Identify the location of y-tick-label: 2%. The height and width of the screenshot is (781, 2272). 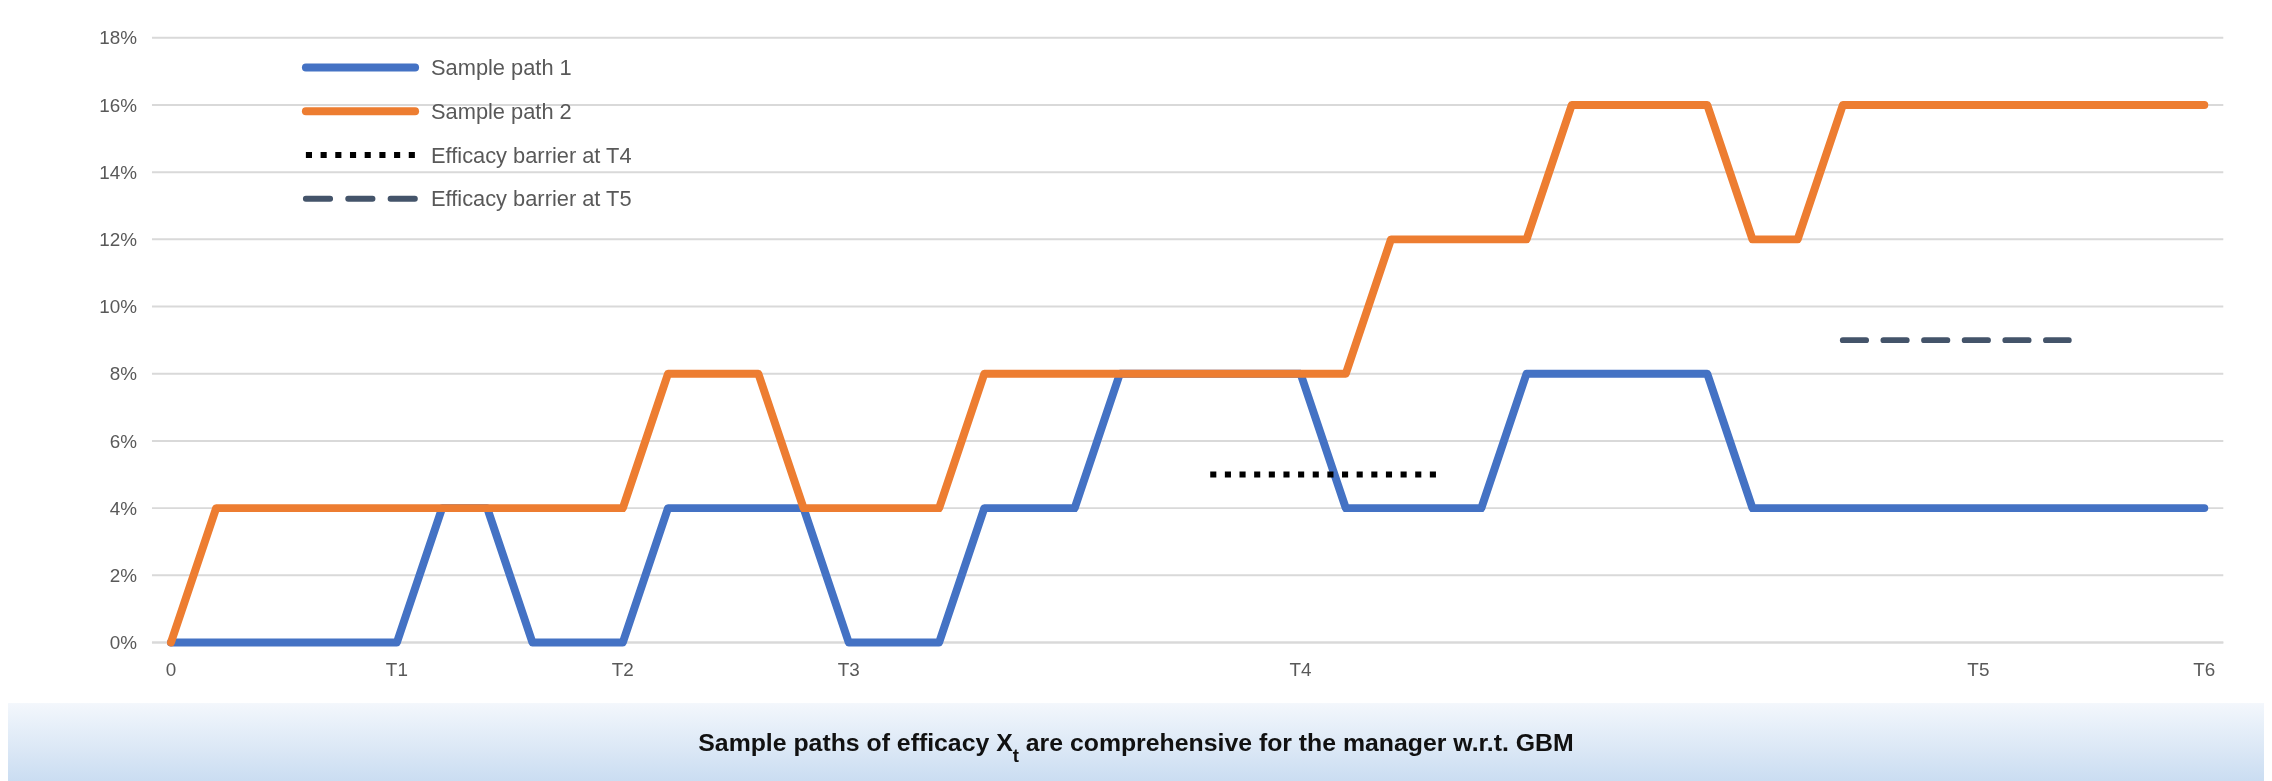
(123, 575).